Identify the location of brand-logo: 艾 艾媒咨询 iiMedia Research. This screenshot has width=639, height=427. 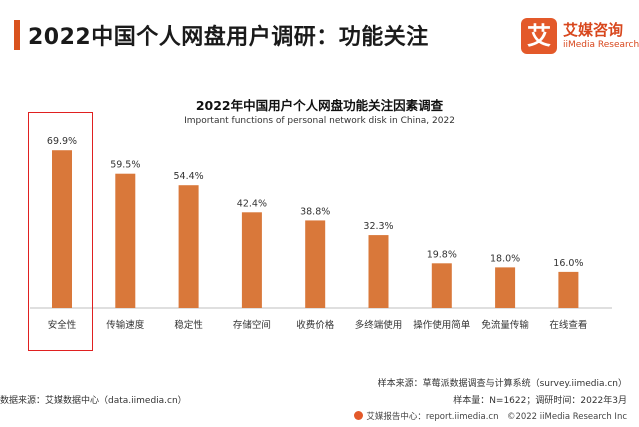
(580, 37).